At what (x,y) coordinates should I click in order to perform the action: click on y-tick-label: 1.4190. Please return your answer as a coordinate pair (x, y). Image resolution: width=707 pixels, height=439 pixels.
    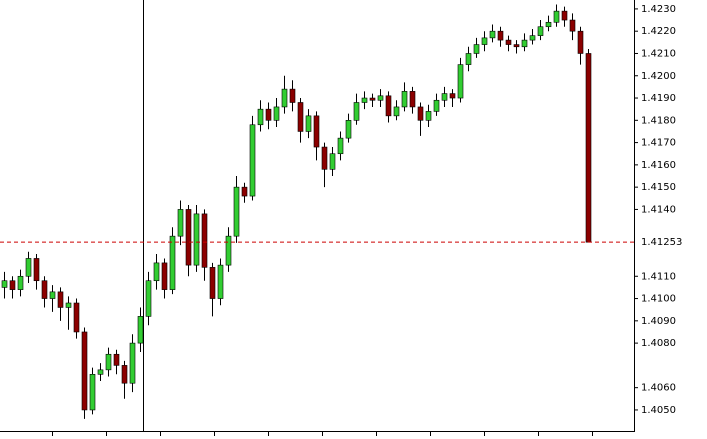
    Looking at the image, I should click on (658, 98).